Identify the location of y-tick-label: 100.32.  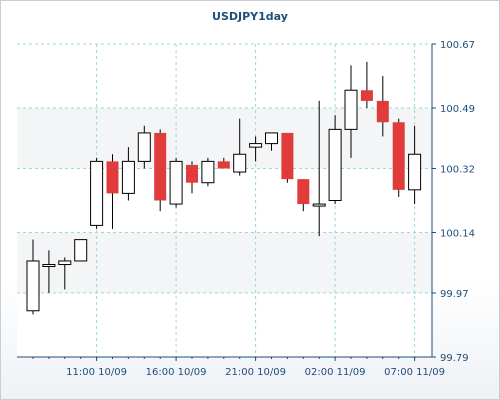
(457, 169).